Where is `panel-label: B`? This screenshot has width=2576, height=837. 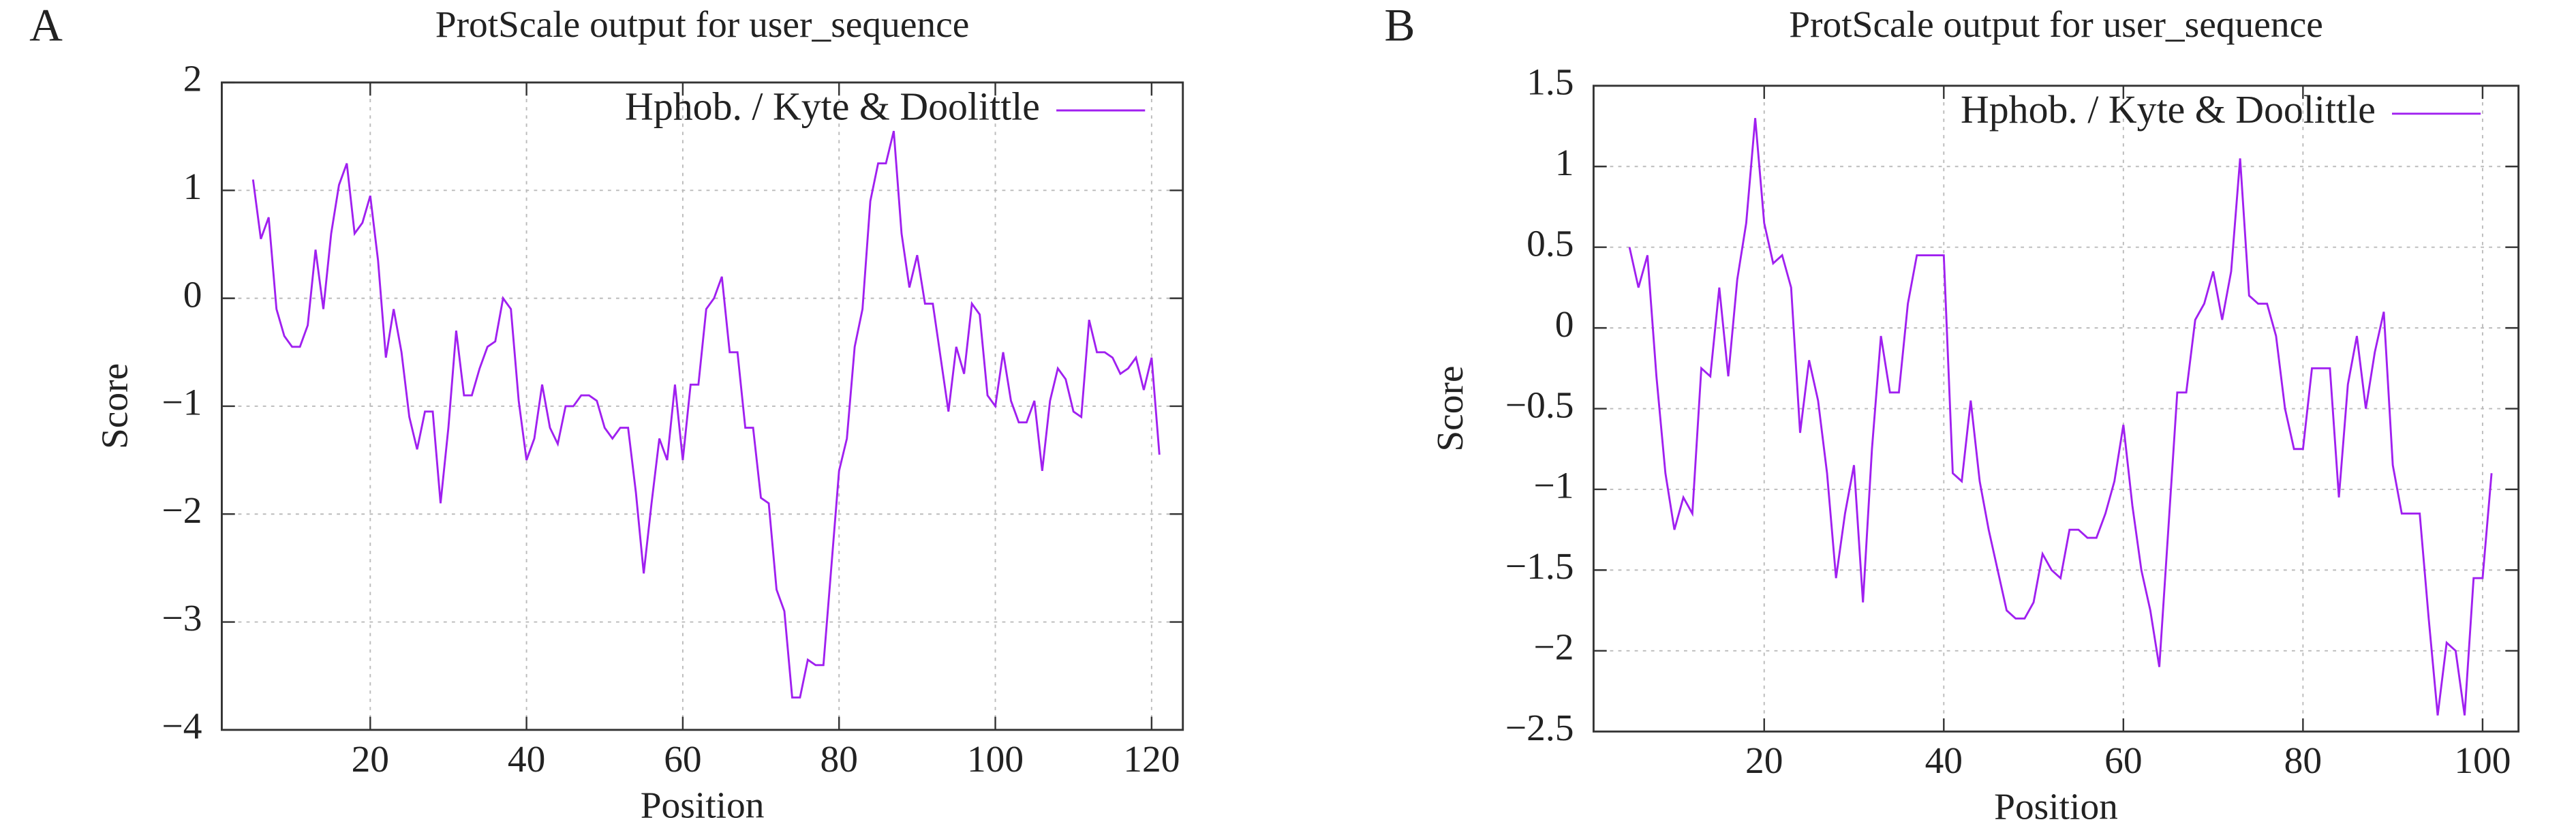 panel-label: B is located at coordinates (1399, 25).